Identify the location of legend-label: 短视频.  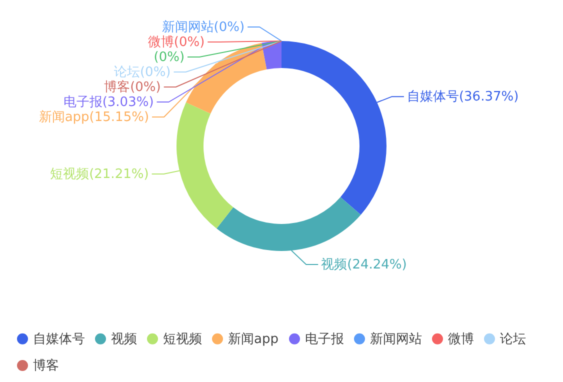
(182, 339).